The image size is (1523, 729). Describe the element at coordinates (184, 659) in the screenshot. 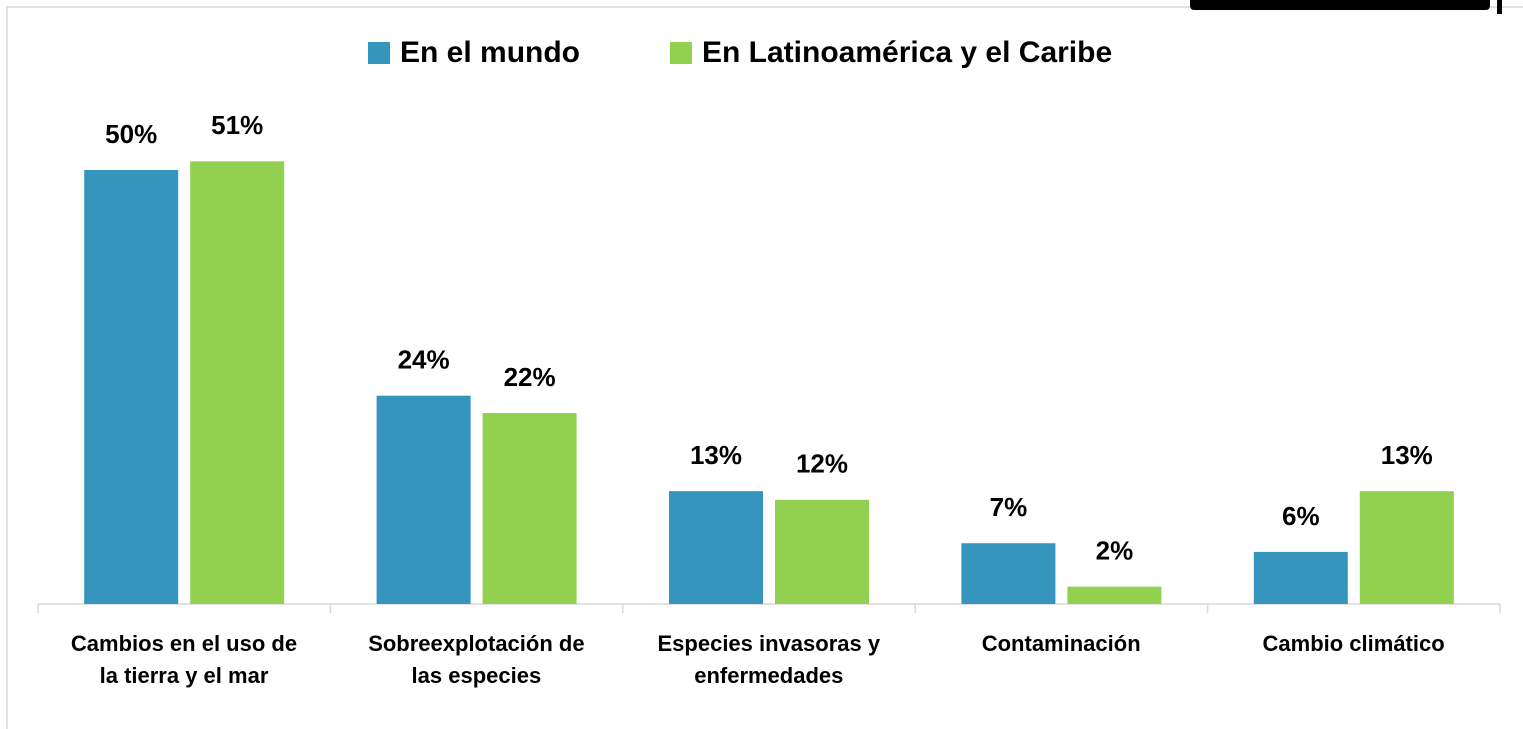

I see `x-tick-label: Cambios en el uso de la tierra y el mar` at that location.